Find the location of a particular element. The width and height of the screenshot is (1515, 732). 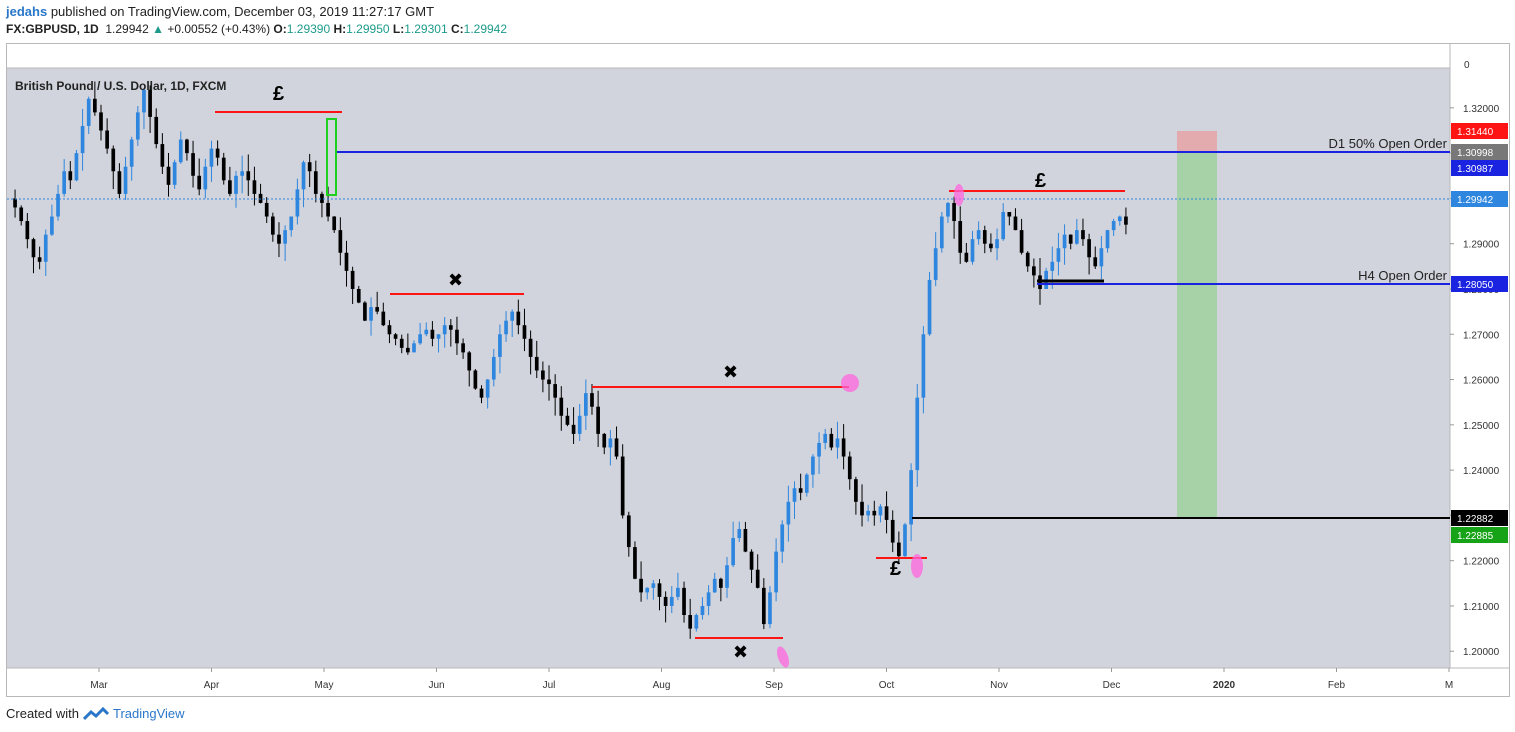

target-zone-green is located at coordinates (1197, 335).